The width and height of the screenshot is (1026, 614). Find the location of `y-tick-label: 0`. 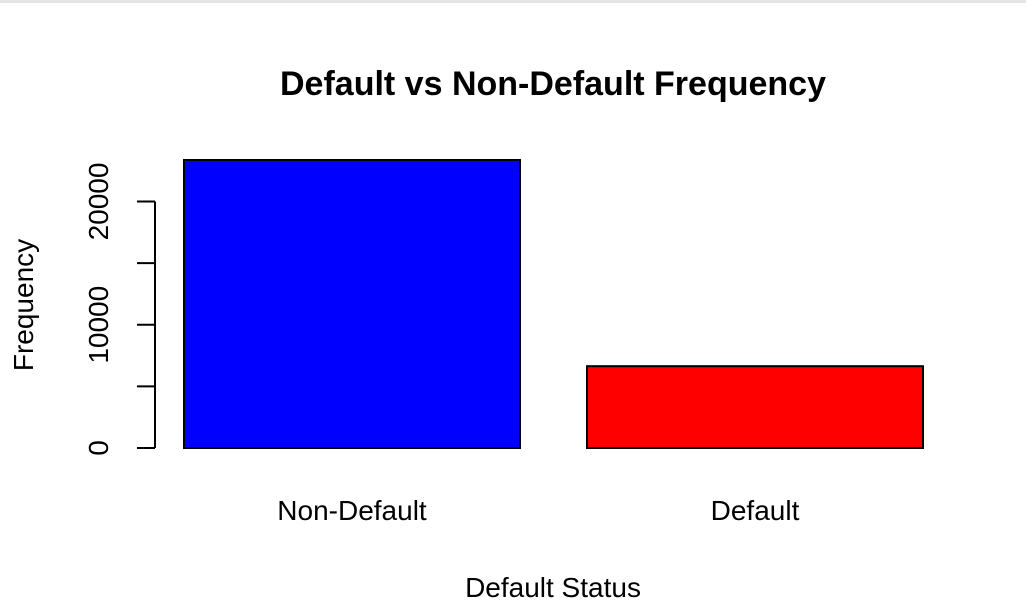

y-tick-label: 0 is located at coordinates (98, 448).